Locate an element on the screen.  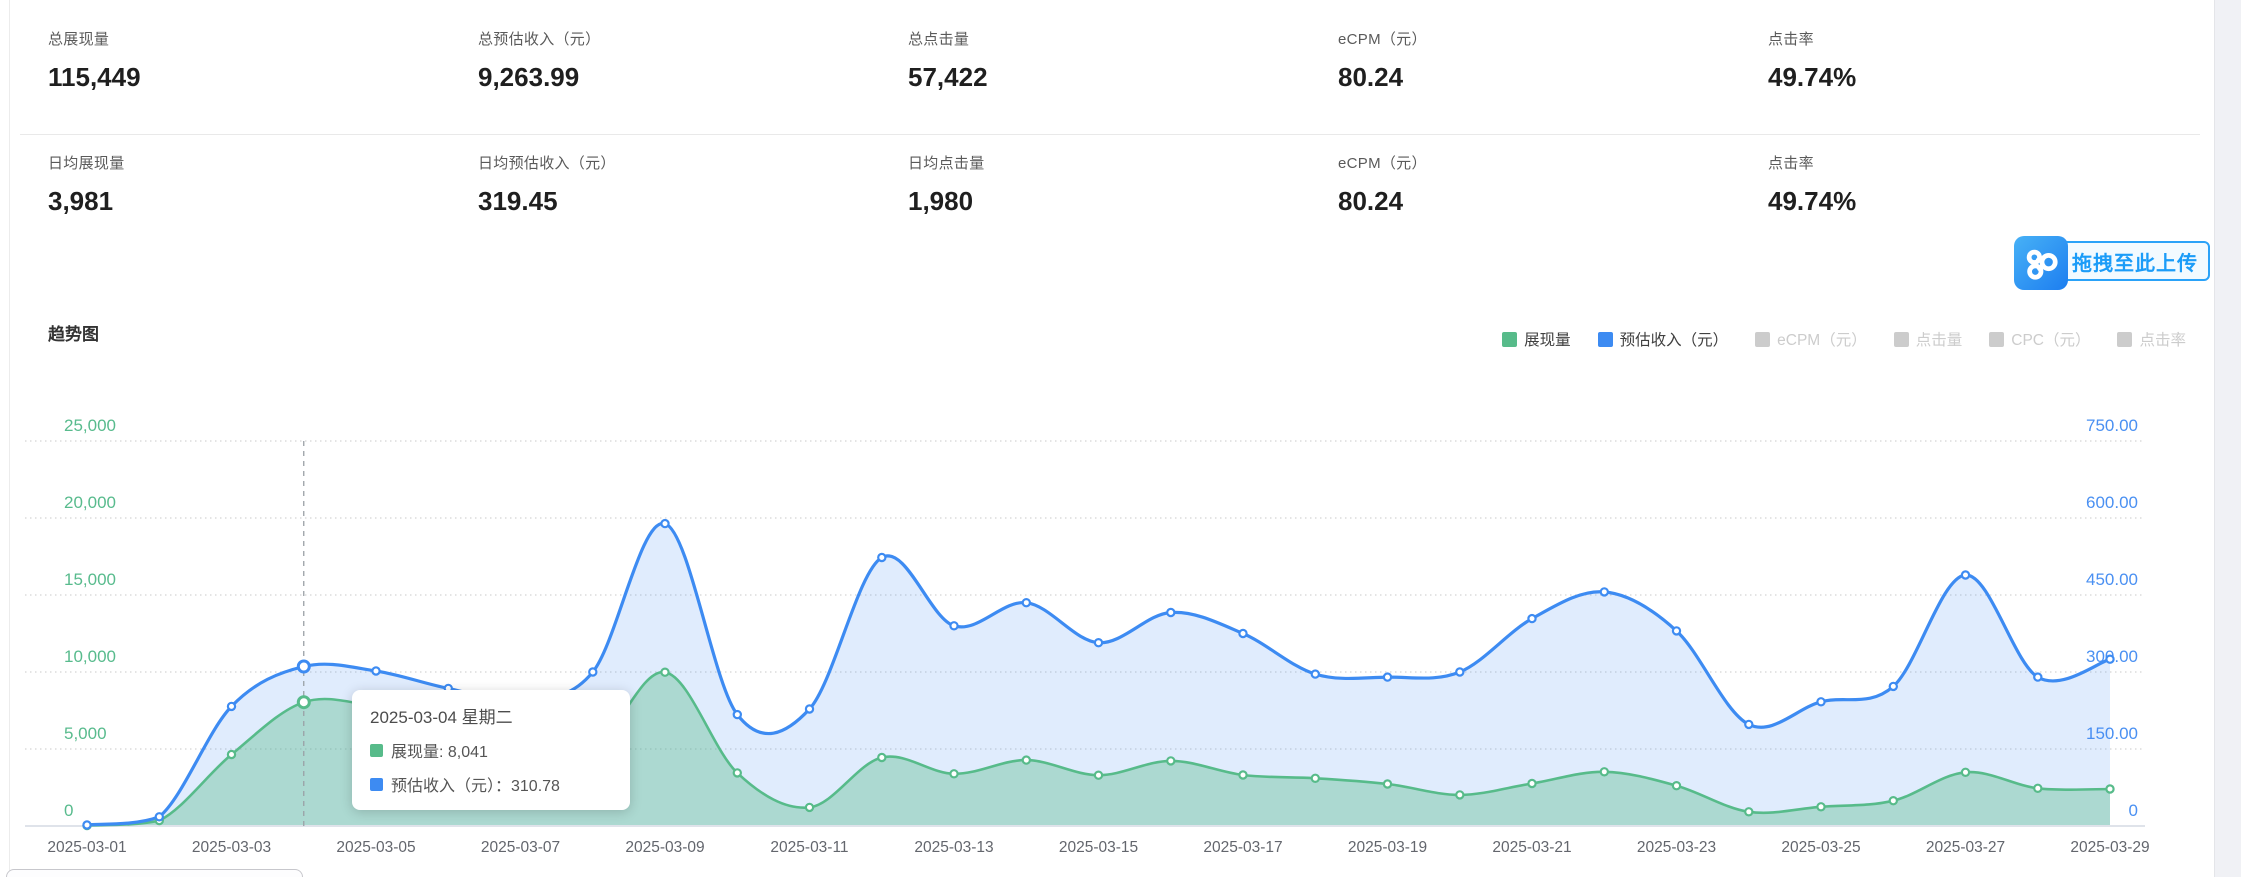
stats-divider is located at coordinates (1110, 134).